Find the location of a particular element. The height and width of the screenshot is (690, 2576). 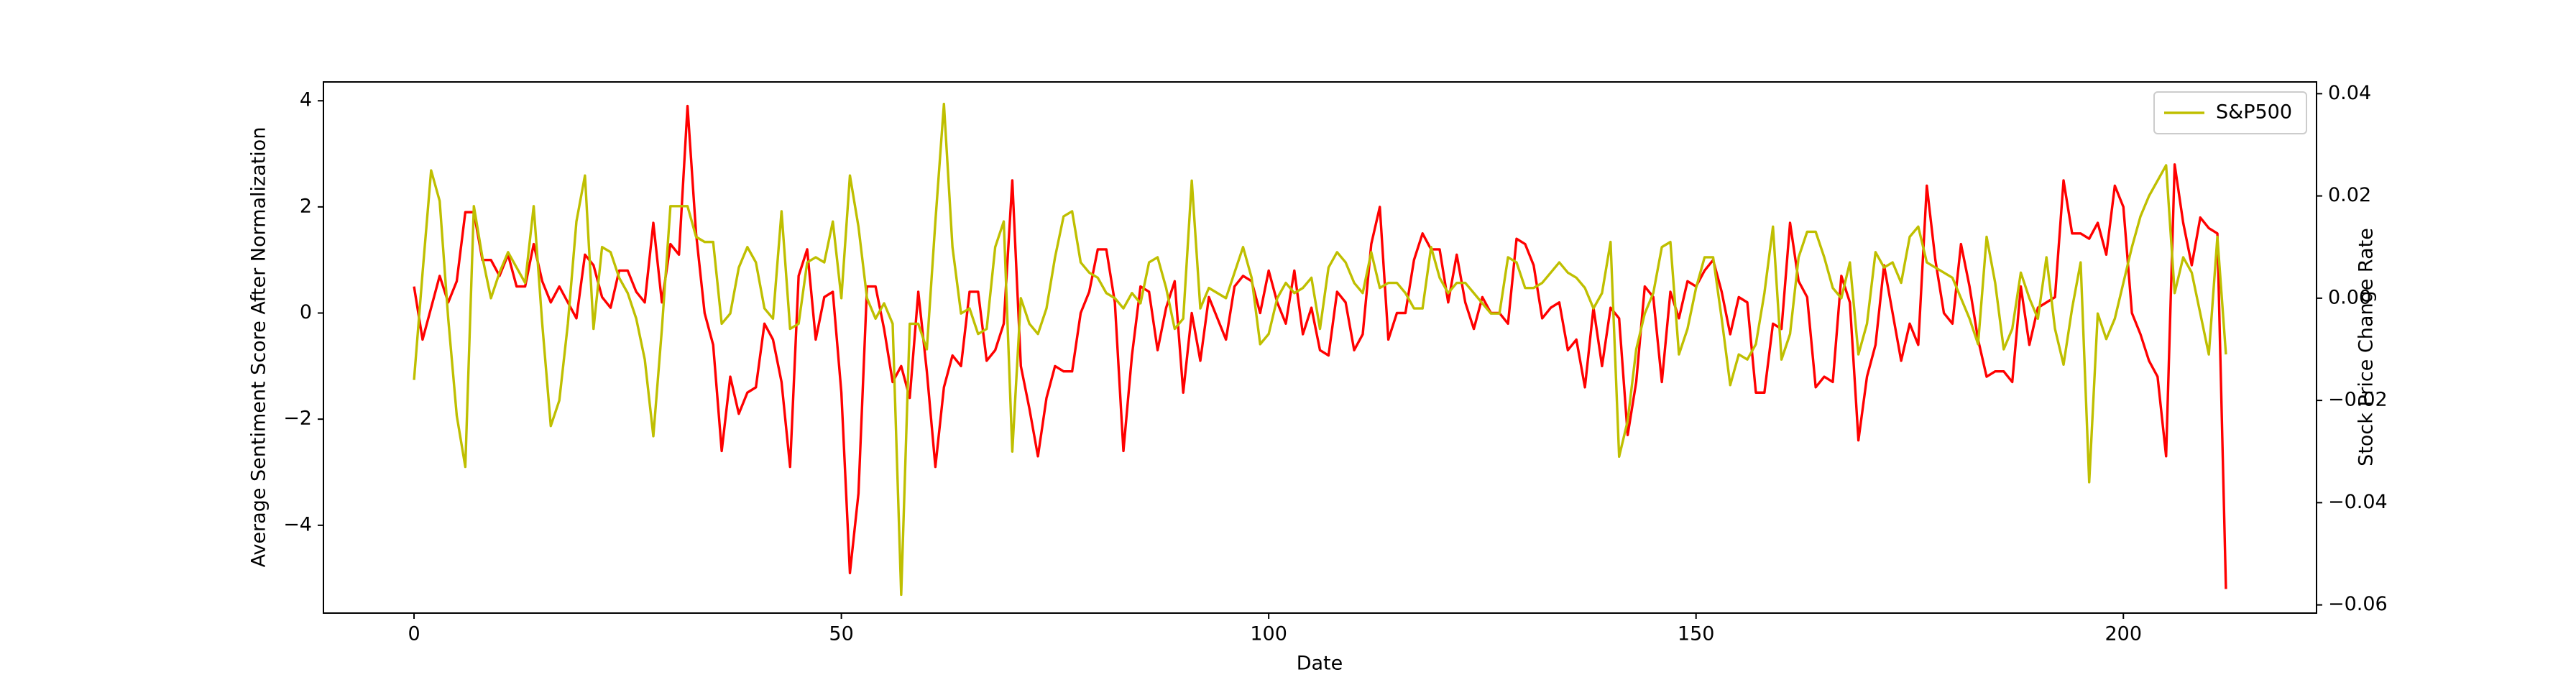

y-tick-label: −4 is located at coordinates (297, 524).